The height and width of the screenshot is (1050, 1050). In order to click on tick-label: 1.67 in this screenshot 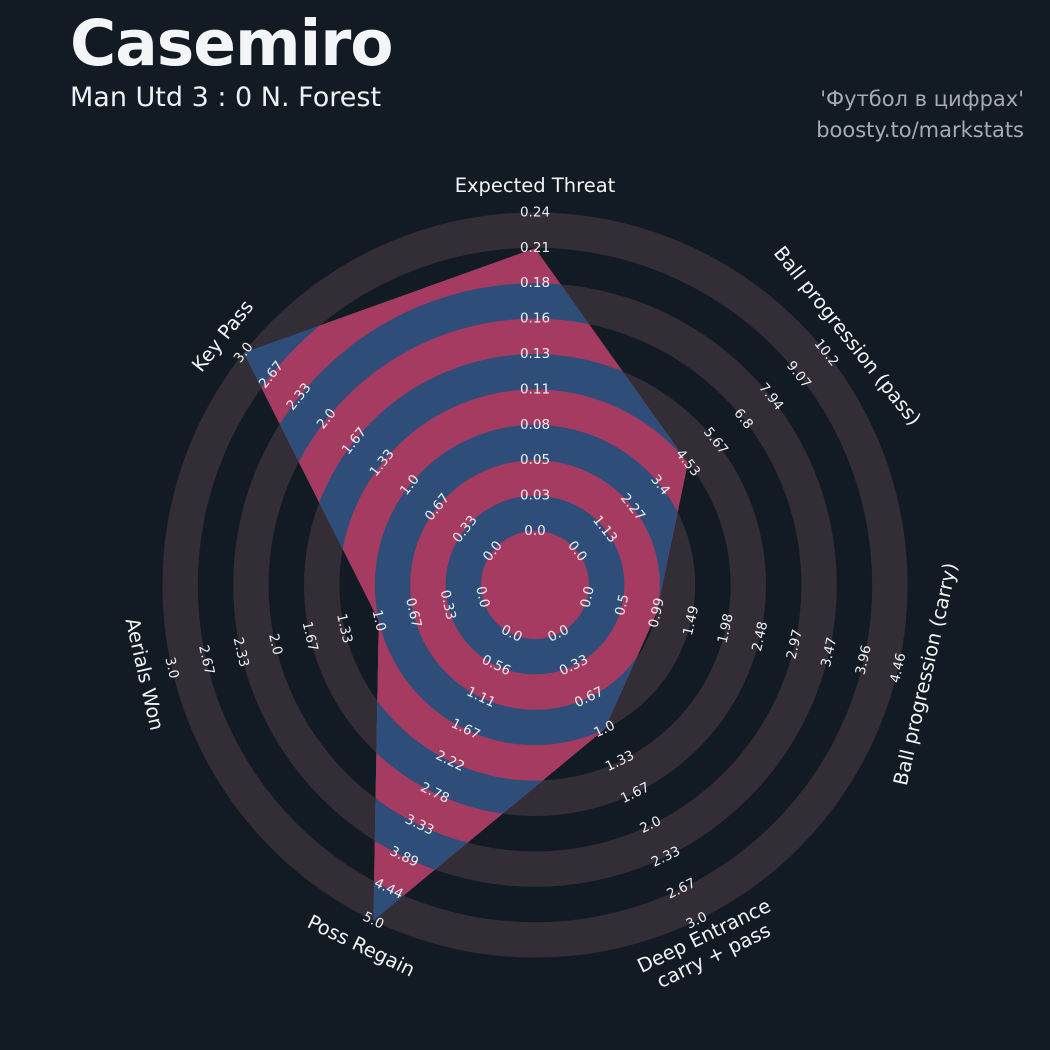, I will do `click(310, 636)`.